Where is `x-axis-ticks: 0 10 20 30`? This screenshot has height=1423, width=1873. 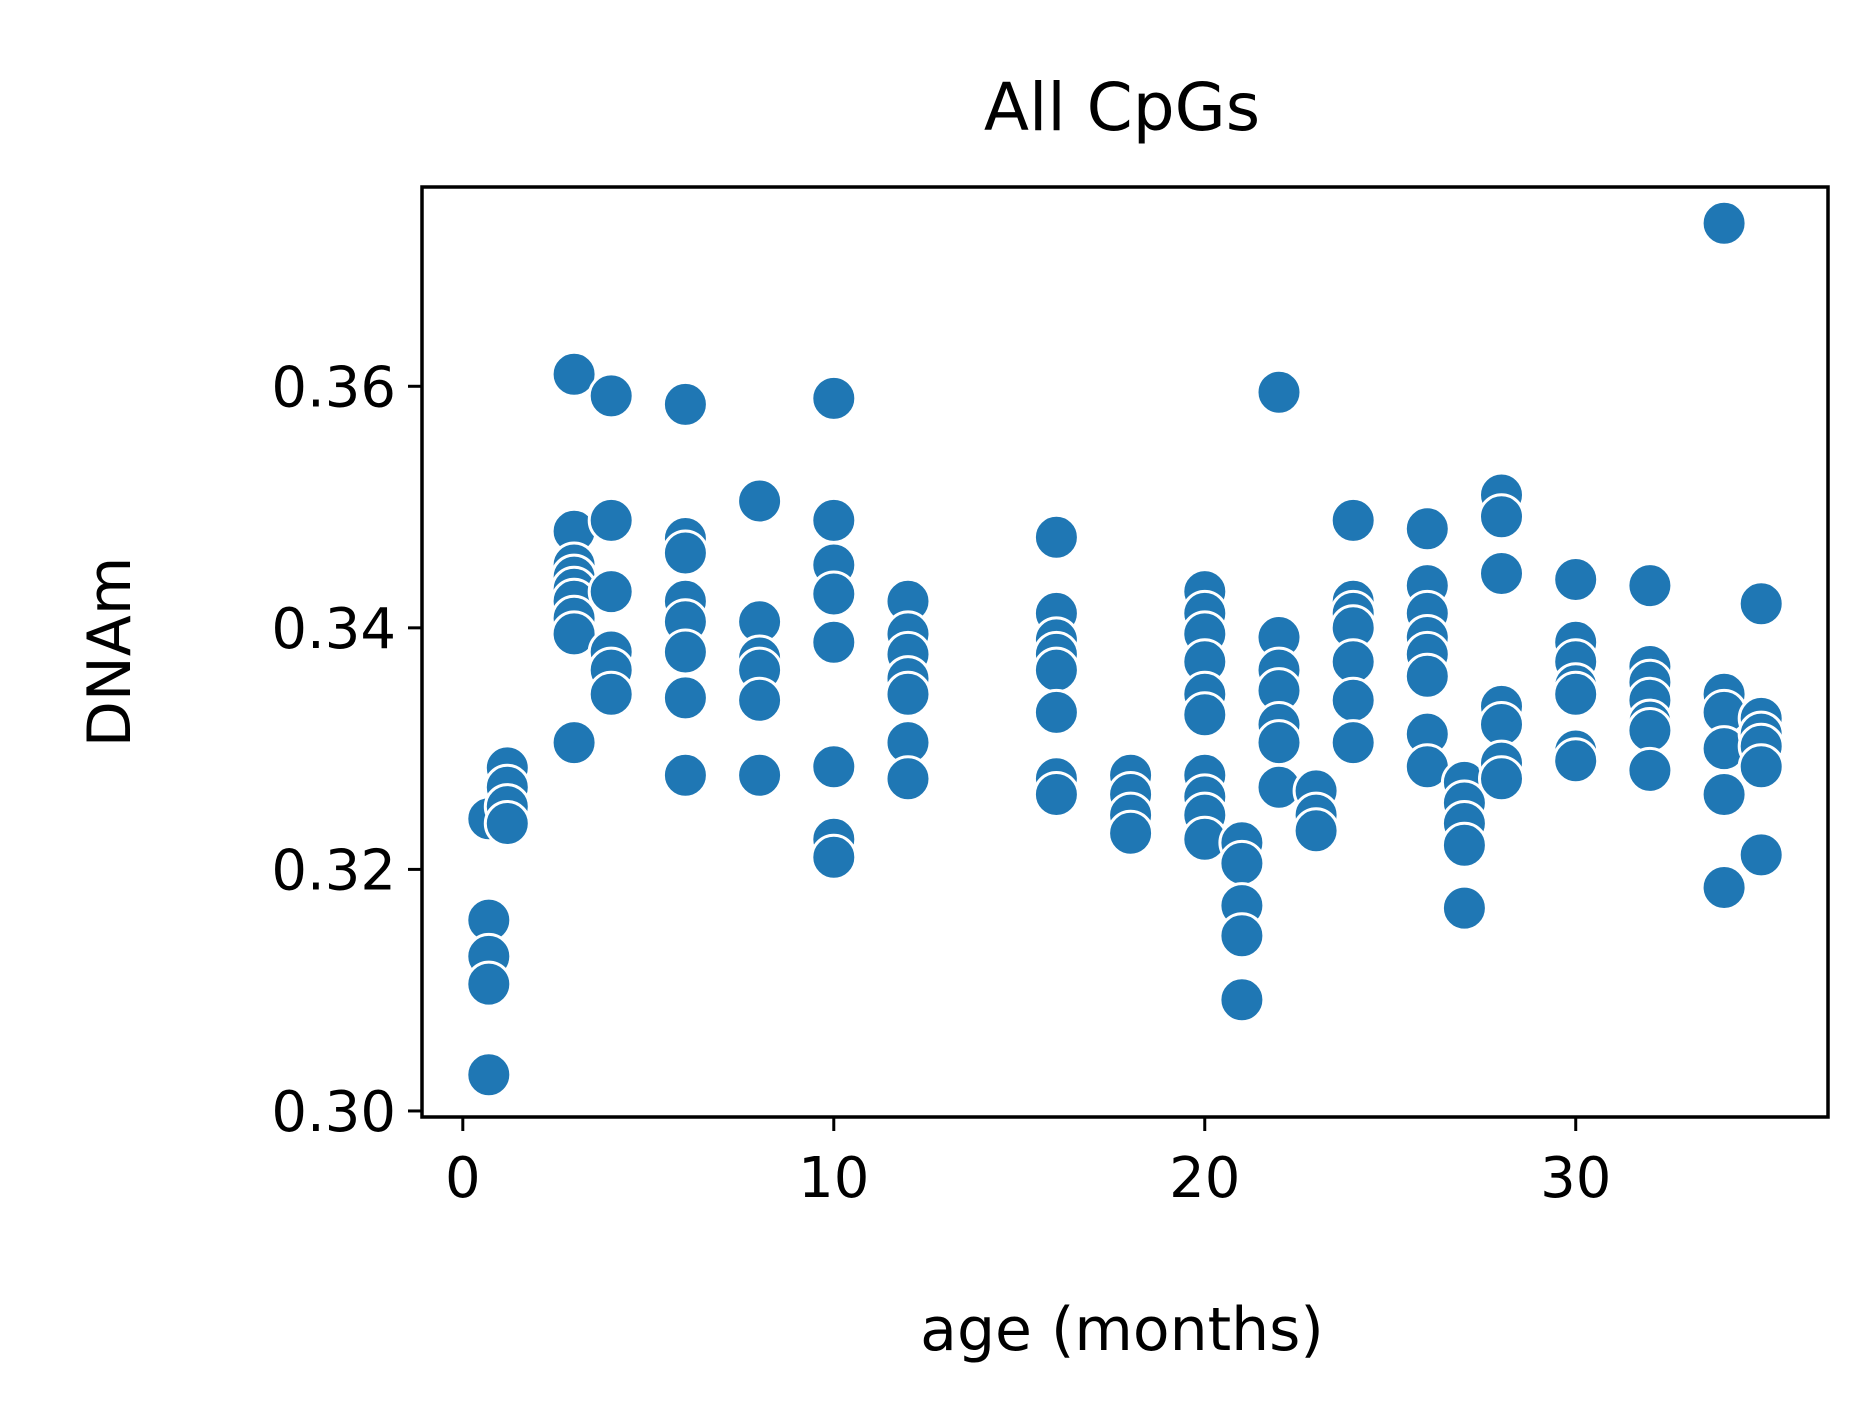
x-axis-ticks: 0 10 20 30 is located at coordinates (1028, 1164).